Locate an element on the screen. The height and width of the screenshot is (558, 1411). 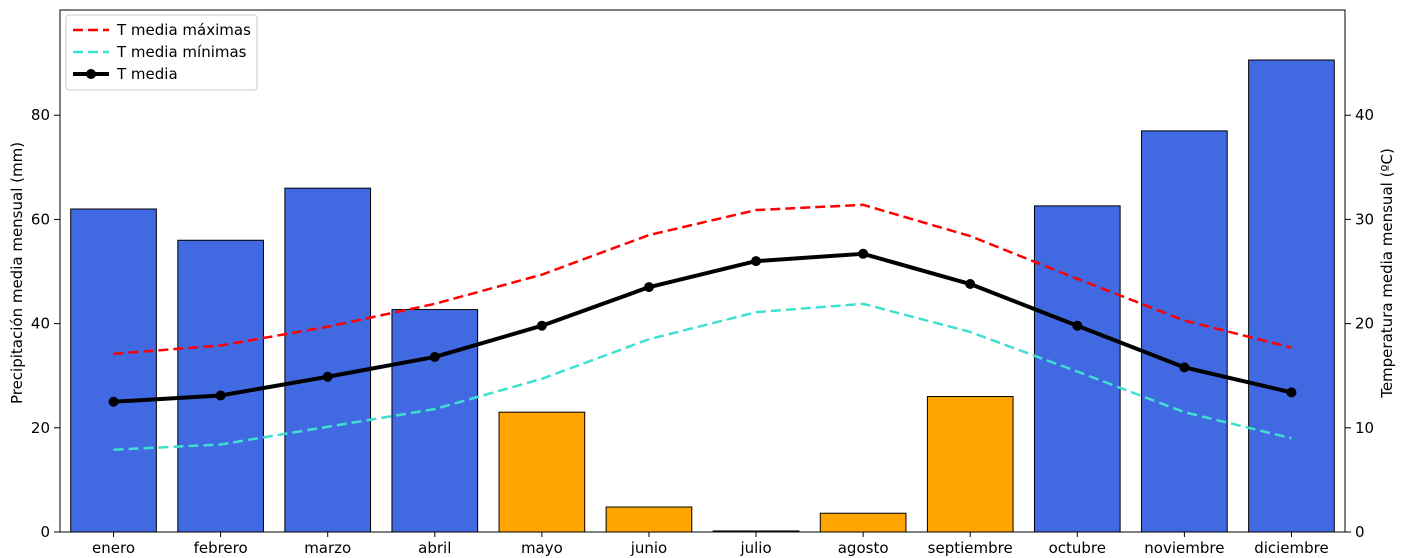
x-tick-label-3: abril is located at coordinates (434, 548).